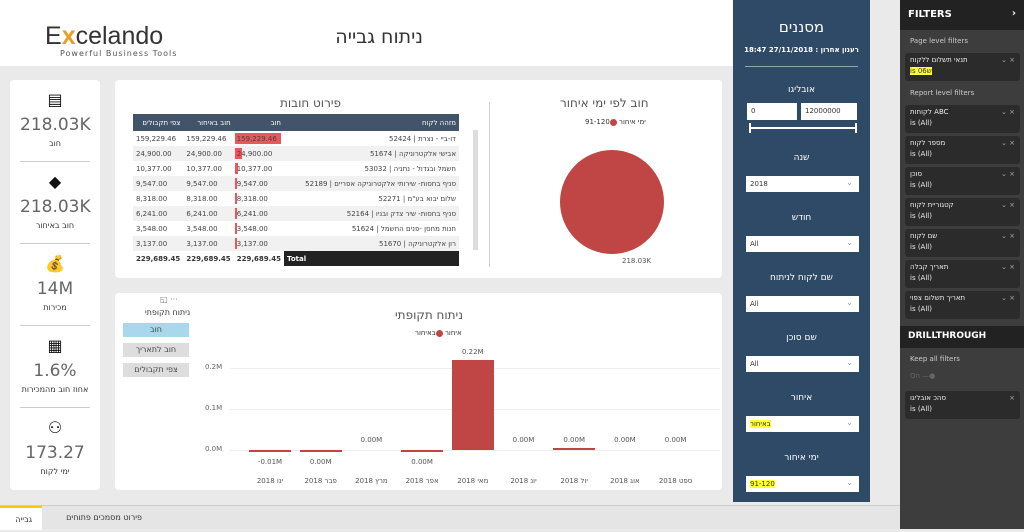 The image size is (1024, 532). I want to click on gridline, so click(475, 450).